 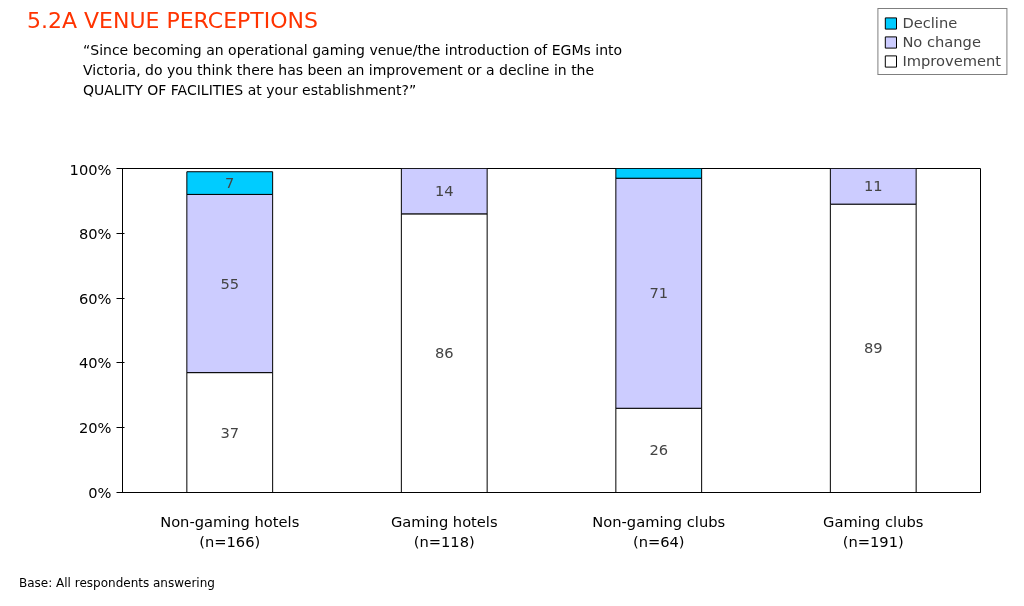 What do you see at coordinates (873, 186) in the screenshot?
I see `data-label: 11` at bounding box center [873, 186].